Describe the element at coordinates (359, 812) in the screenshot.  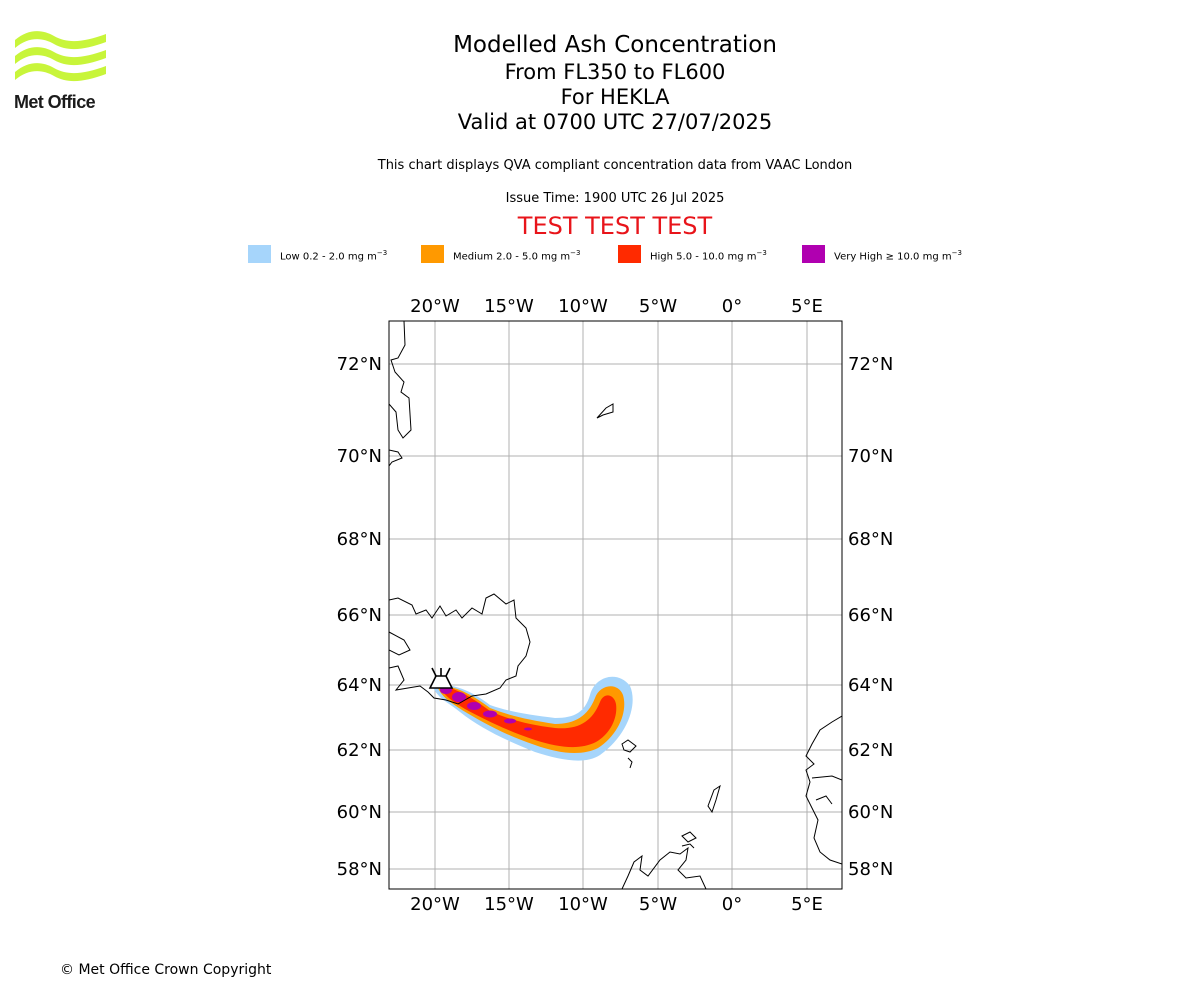
I see `lat-label-left: 60°N` at that location.